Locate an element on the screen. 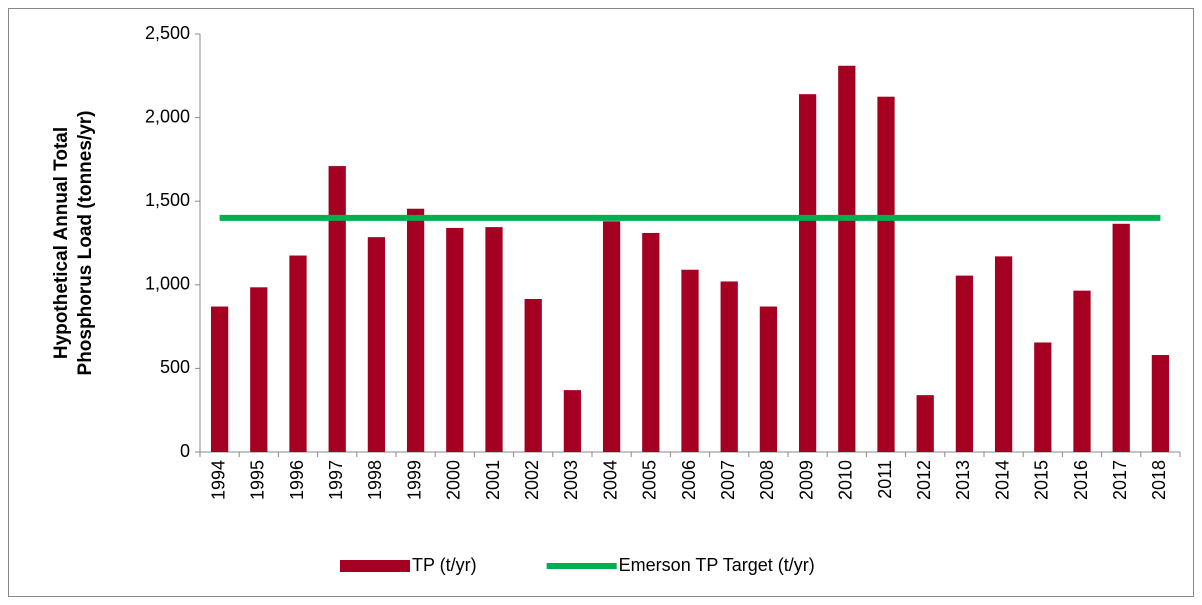 Image resolution: width=1202 pixels, height=605 pixels. legend-label: Emerson TP Target (t/yr) is located at coordinates (717, 565).